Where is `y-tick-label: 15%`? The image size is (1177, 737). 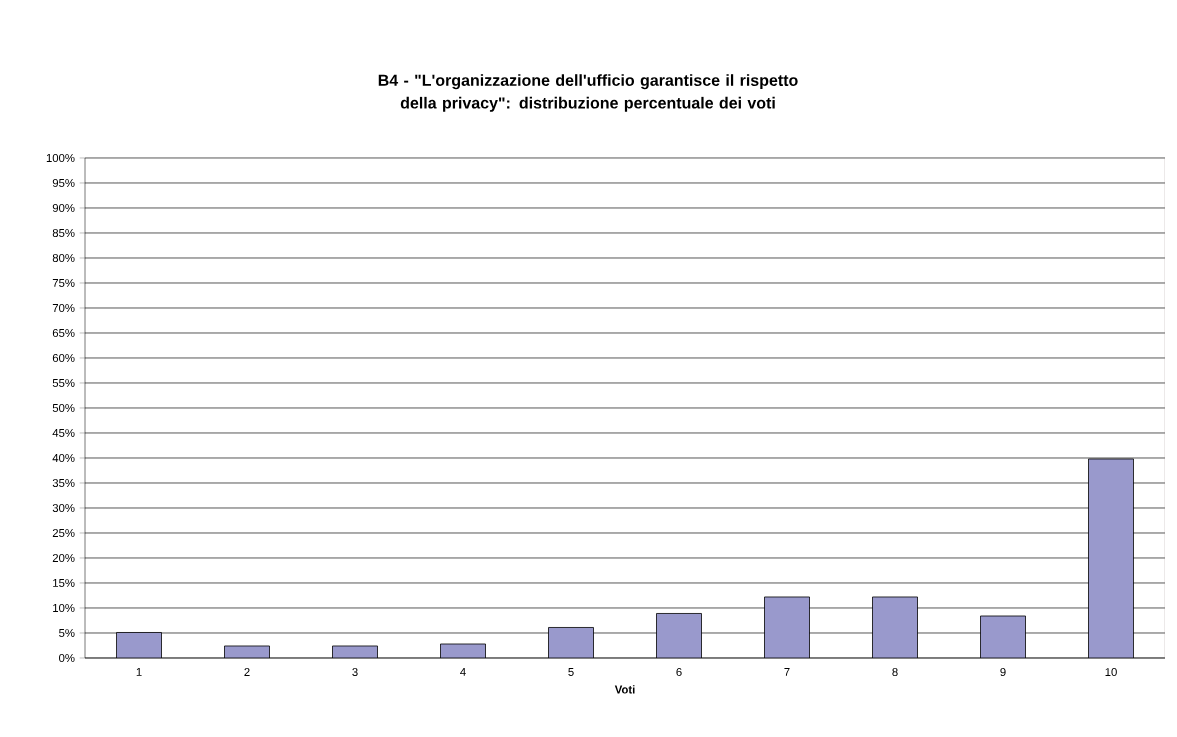 y-tick-label: 15% is located at coordinates (64, 583).